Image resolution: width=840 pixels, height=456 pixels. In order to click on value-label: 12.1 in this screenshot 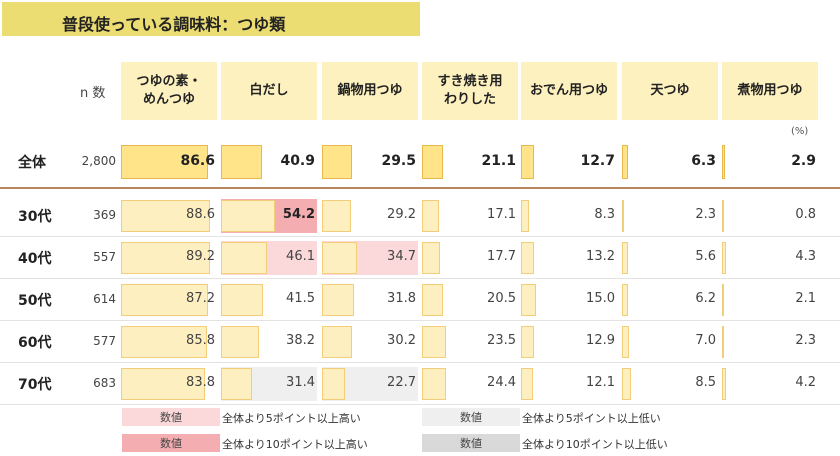, I will do `click(600, 382)`.